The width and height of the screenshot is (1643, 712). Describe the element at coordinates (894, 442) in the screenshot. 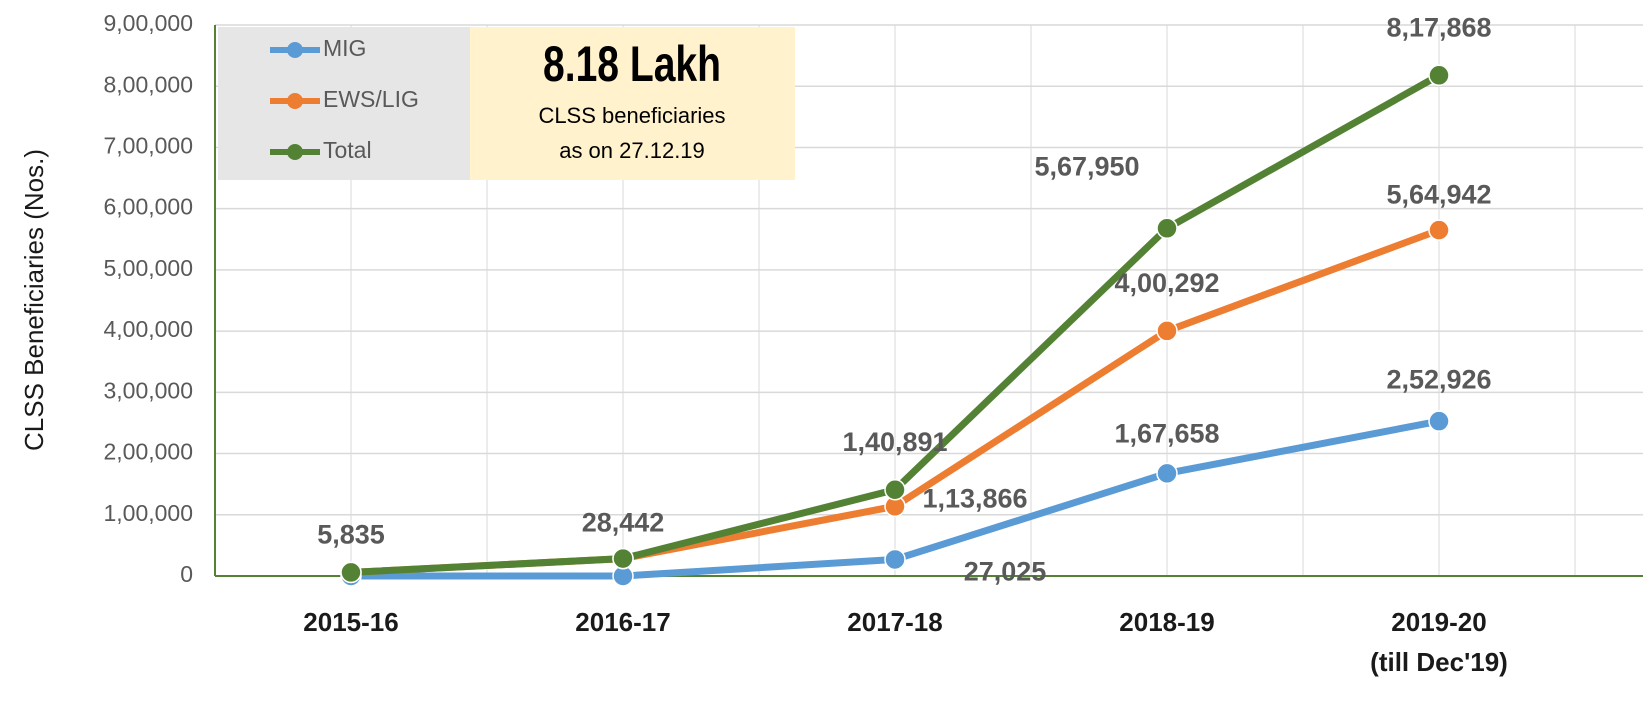

I see `data-label: 1,40,891` at that location.